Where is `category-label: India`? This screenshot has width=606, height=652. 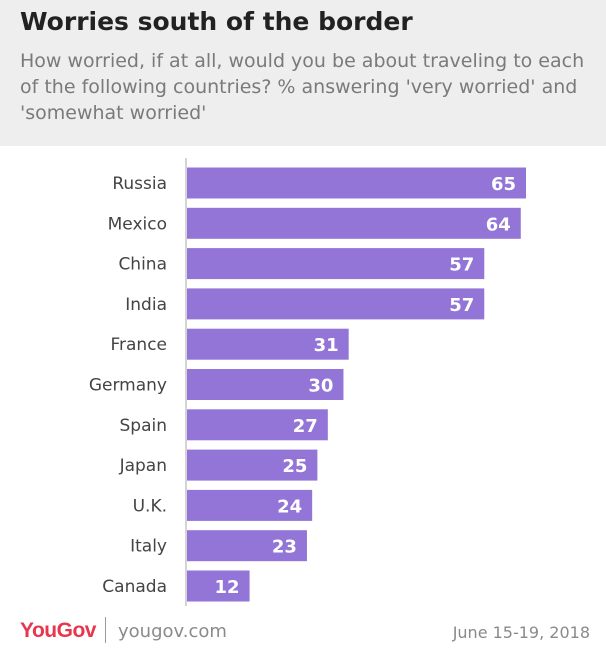 category-label: India is located at coordinates (146, 305).